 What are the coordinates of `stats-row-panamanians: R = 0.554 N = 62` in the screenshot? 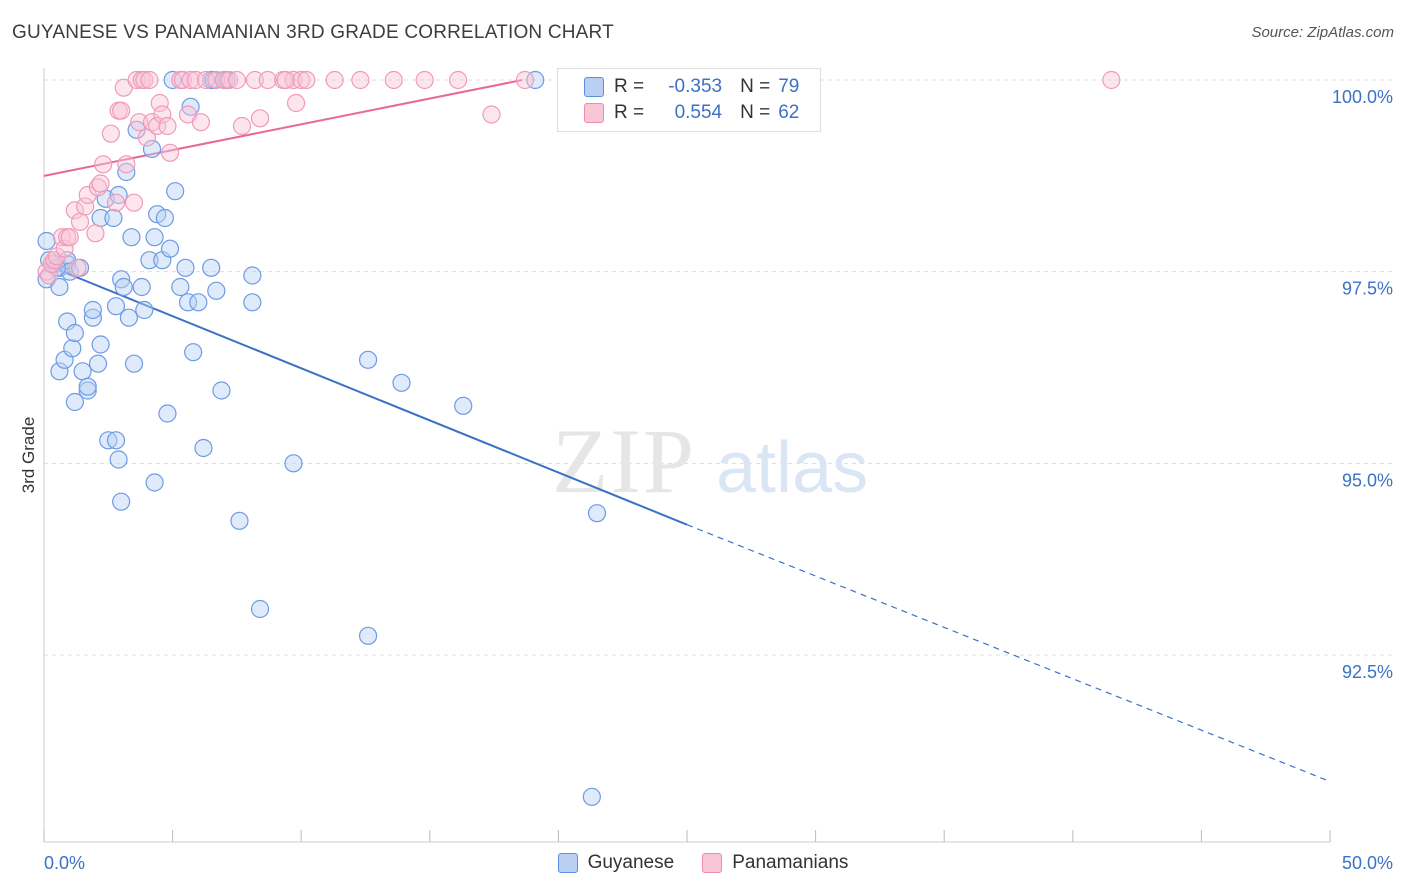 It's located at (691, 113).